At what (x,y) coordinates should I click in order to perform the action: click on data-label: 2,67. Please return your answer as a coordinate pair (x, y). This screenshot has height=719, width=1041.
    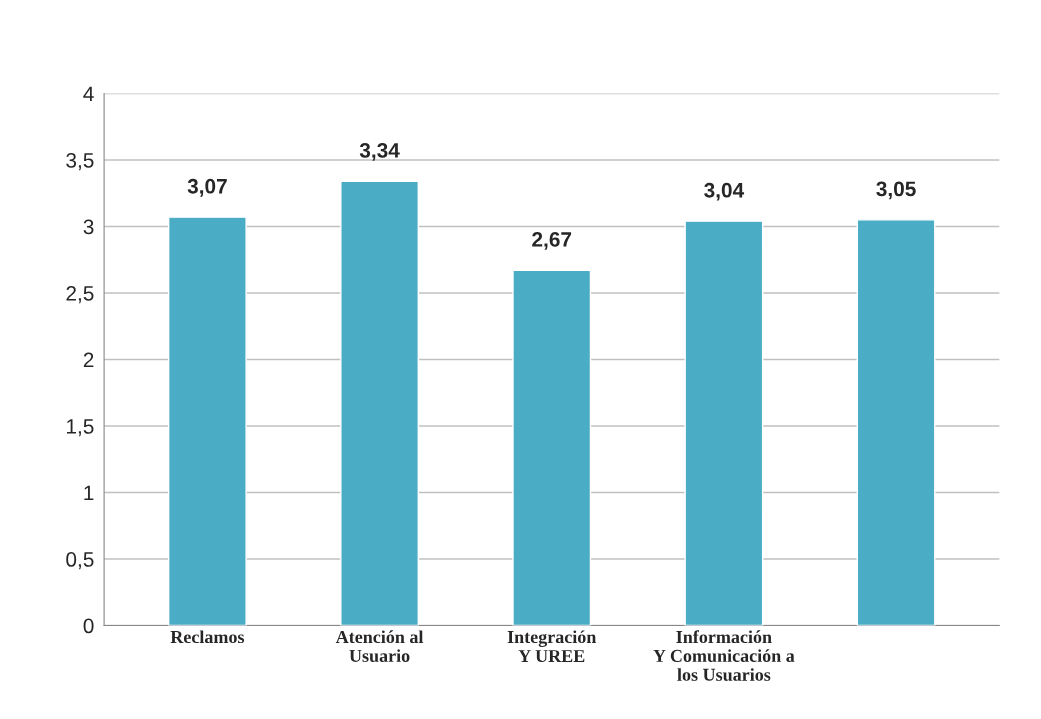
    Looking at the image, I should click on (552, 241).